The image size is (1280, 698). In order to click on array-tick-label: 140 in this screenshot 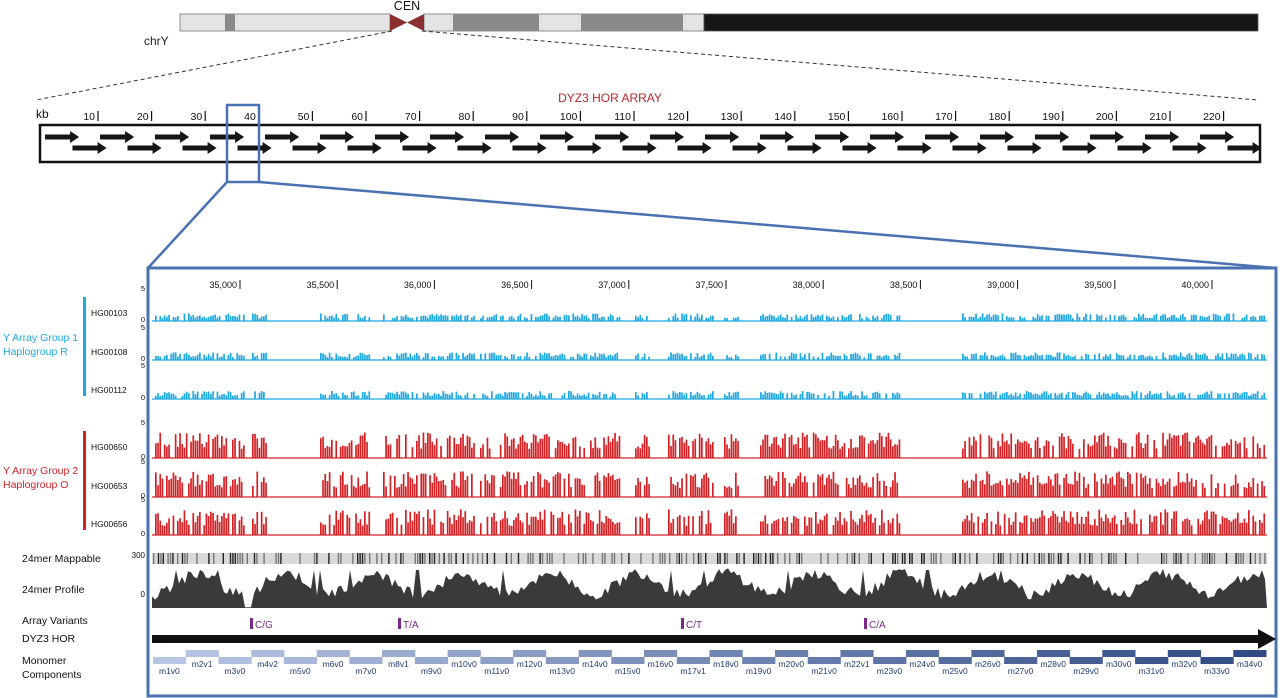, I will do `click(783, 117)`.